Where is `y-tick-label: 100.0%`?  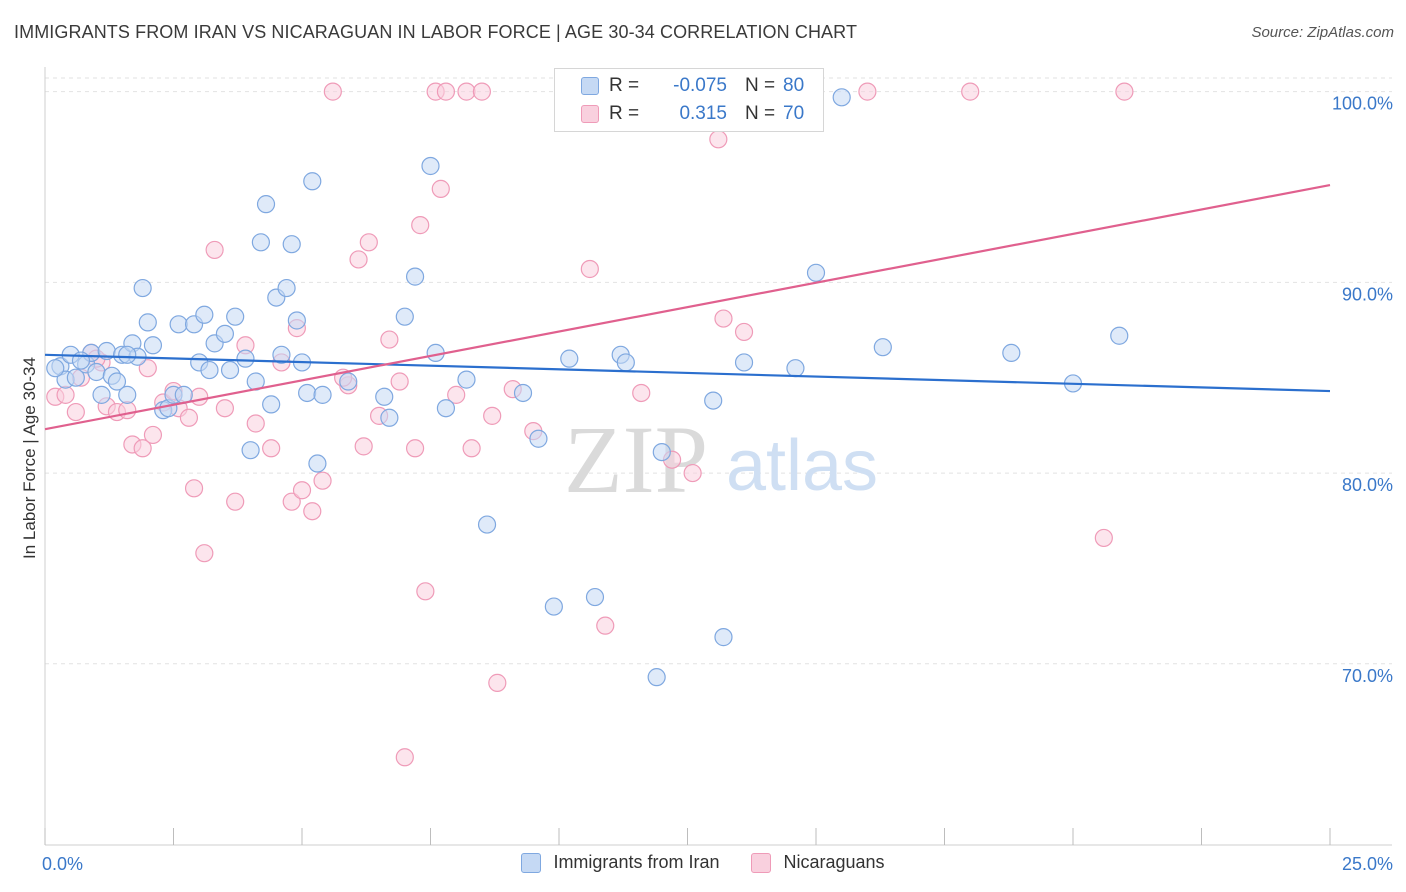 y-tick-label: 100.0% is located at coordinates (1362, 104).